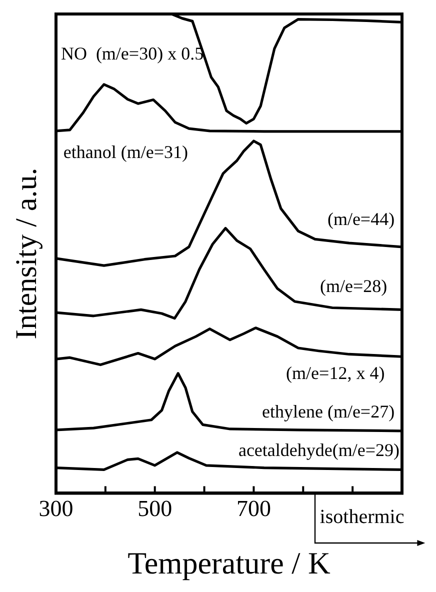  I want to click on series-label: (m/e=12, x 4), so click(335, 373).